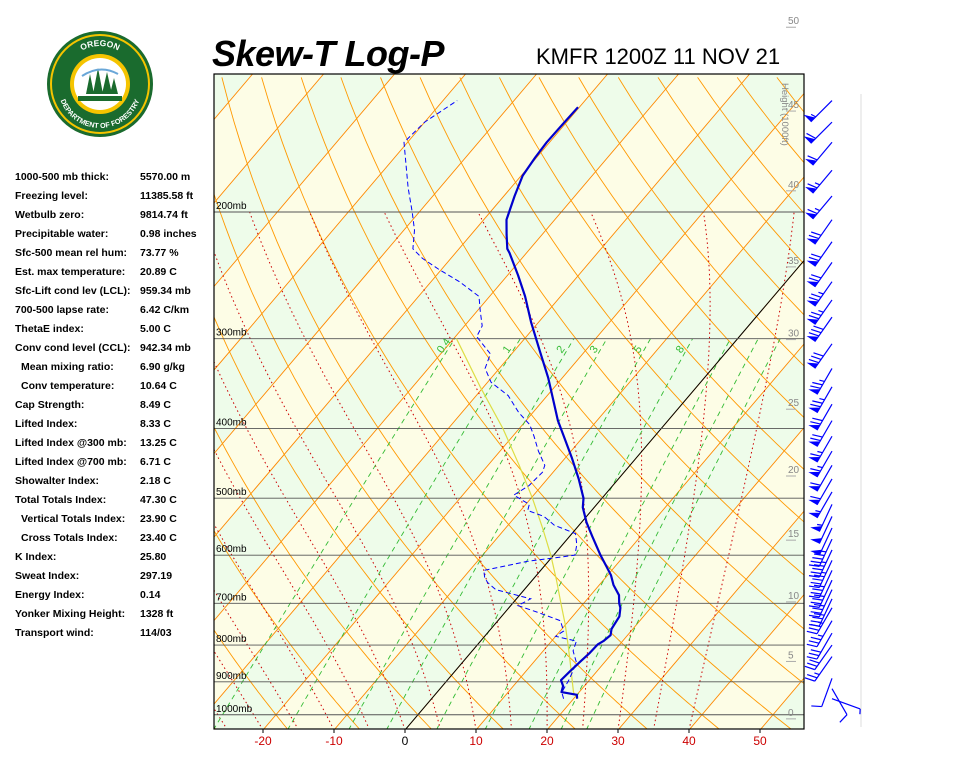  I want to click on stat-label: Sfc-Lift cond lev (LCL):, so click(73, 291).